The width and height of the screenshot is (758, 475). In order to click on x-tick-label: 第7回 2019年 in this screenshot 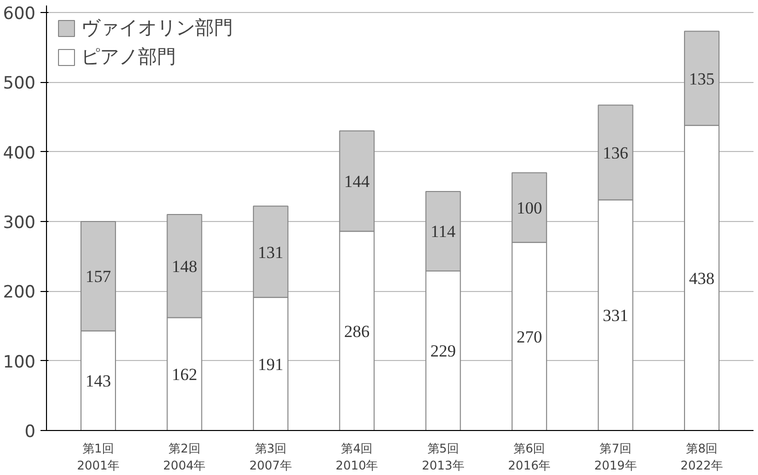, I will do `click(615, 457)`.